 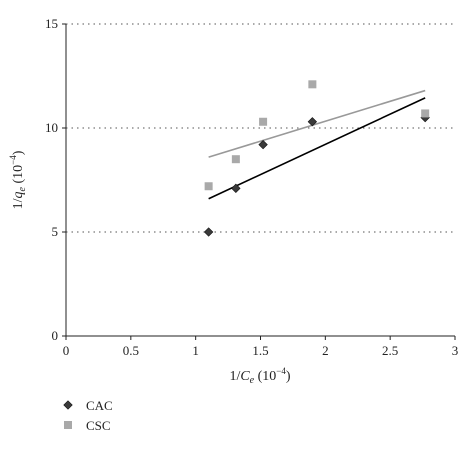 What do you see at coordinates (390, 350) in the screenshot?
I see `x-tick-label: 2.5` at bounding box center [390, 350].